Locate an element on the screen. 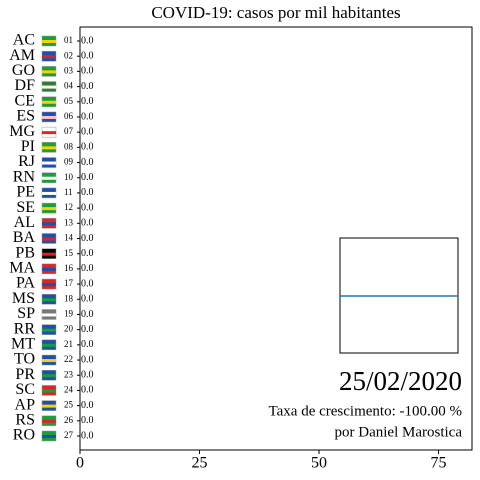  rank-label: 19 is located at coordinates (69, 314).